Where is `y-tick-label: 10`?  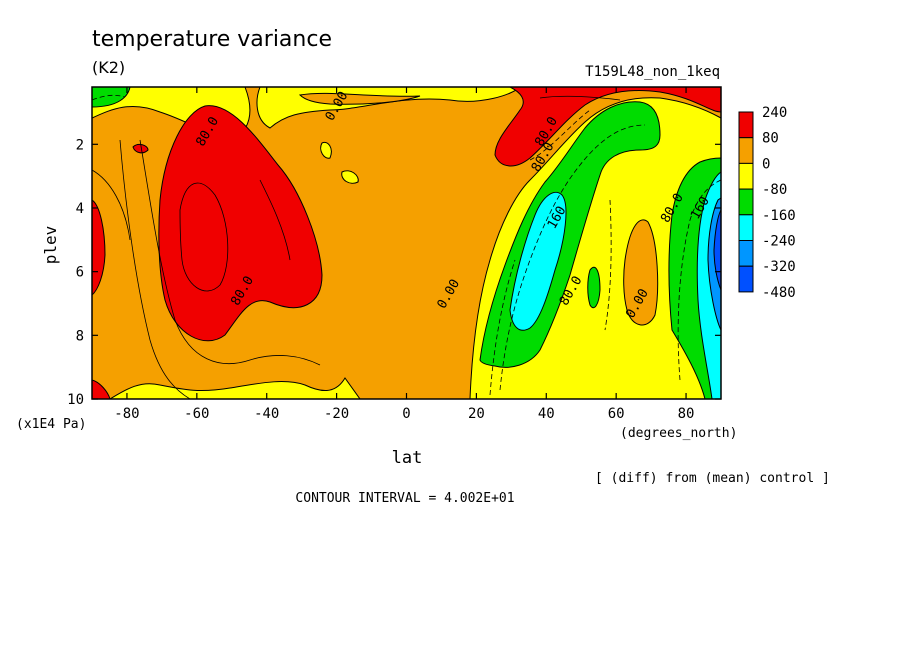 y-tick-label: 10 is located at coordinates (75, 400).